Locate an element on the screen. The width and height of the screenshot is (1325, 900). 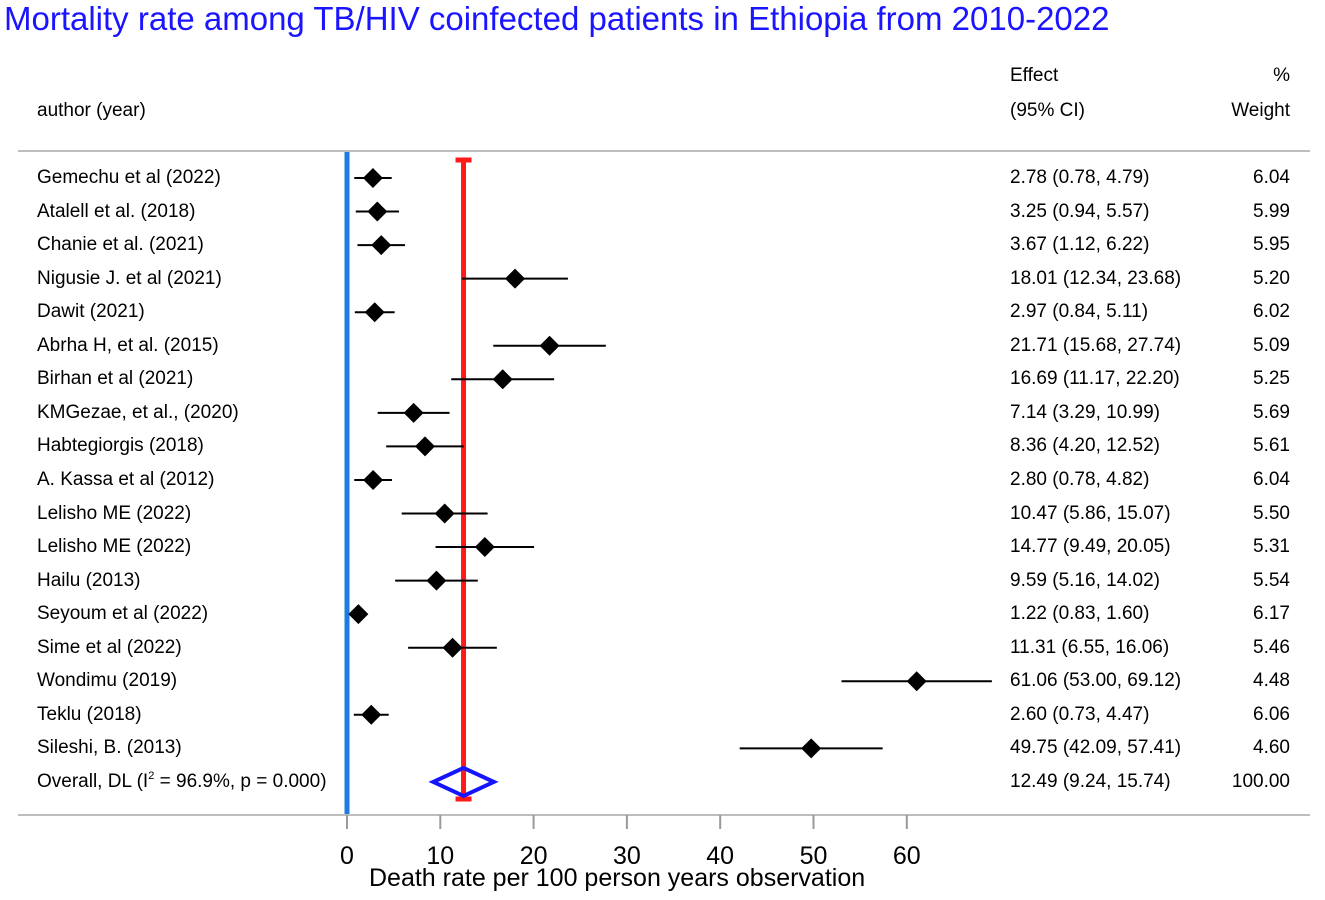
study-weight: 6.17 is located at coordinates (1271, 614).